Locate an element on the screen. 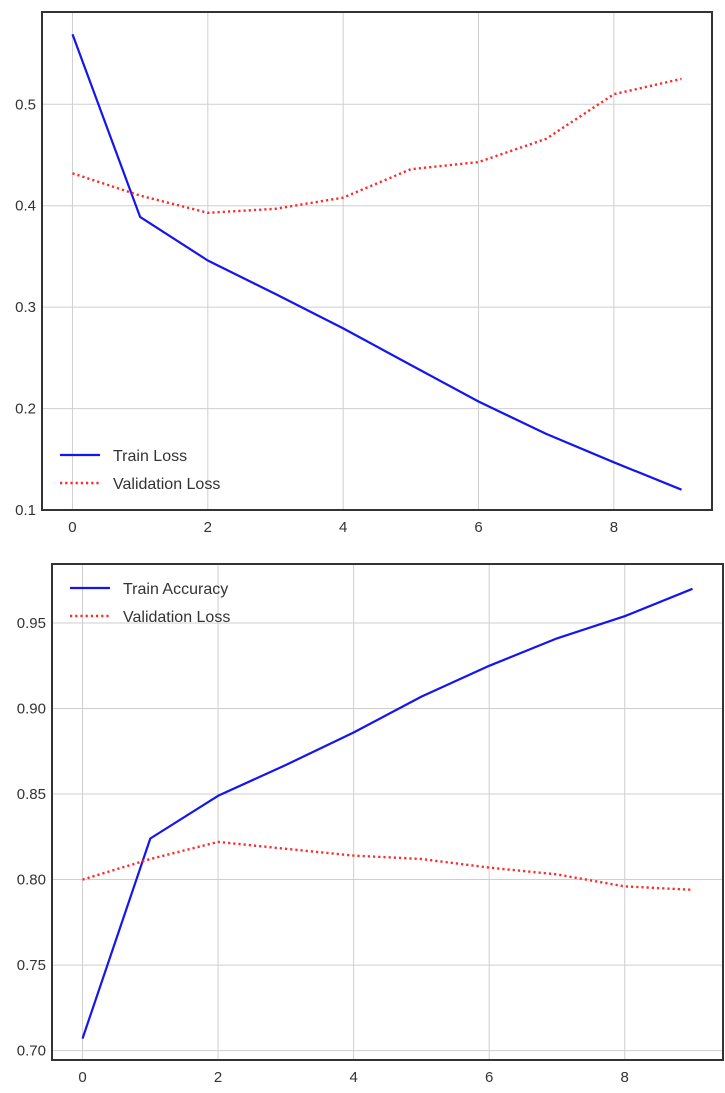 Image resolution: width=725 pixels, height=1093 pixels. y-tick-label: 0.70 is located at coordinates (31, 1051).